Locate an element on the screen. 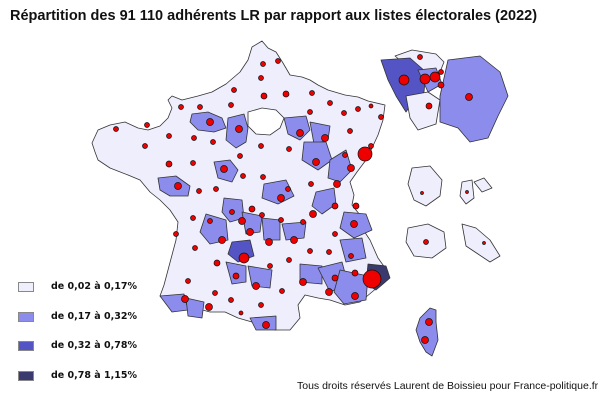 The width and height of the screenshot is (600, 400). dept-gard is located at coordinates (311, 274).